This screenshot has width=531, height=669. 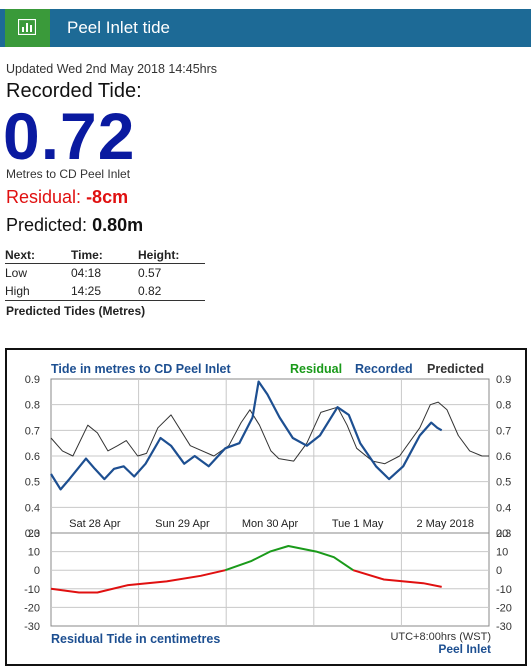 What do you see at coordinates (119, 27) in the screenshot?
I see `page-title: Peel Inlet tide` at bounding box center [119, 27].